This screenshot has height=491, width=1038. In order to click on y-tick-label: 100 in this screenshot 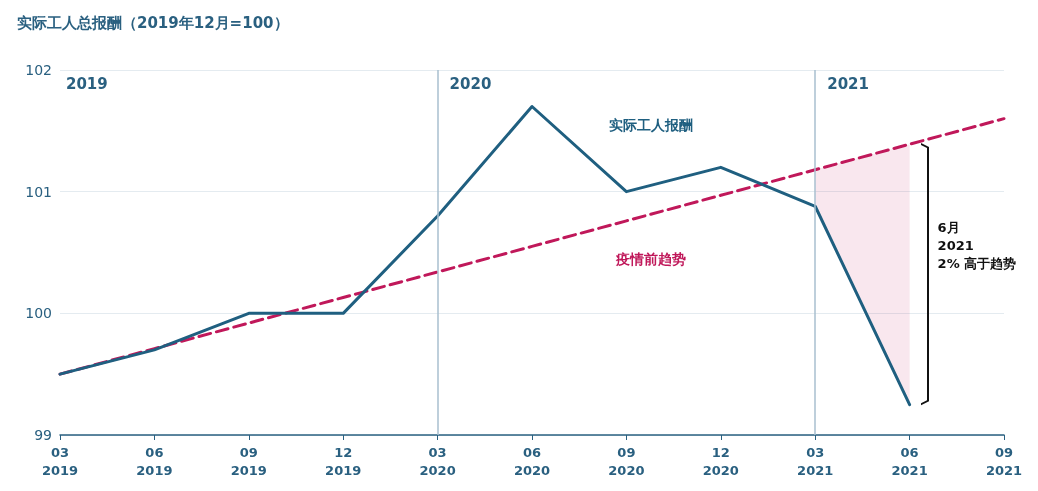, I will do `click(38, 313)`.